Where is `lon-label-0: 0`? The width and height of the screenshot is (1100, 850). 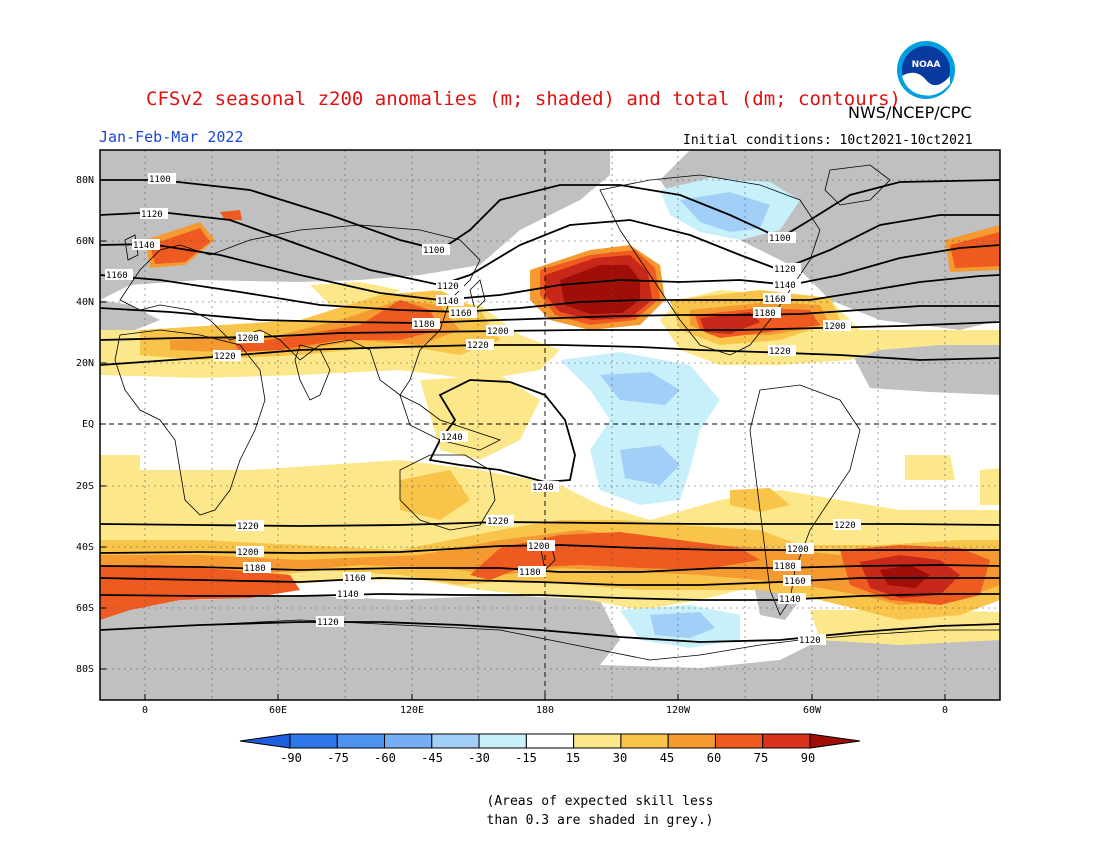
lon-label-0: 0 is located at coordinates (145, 710).